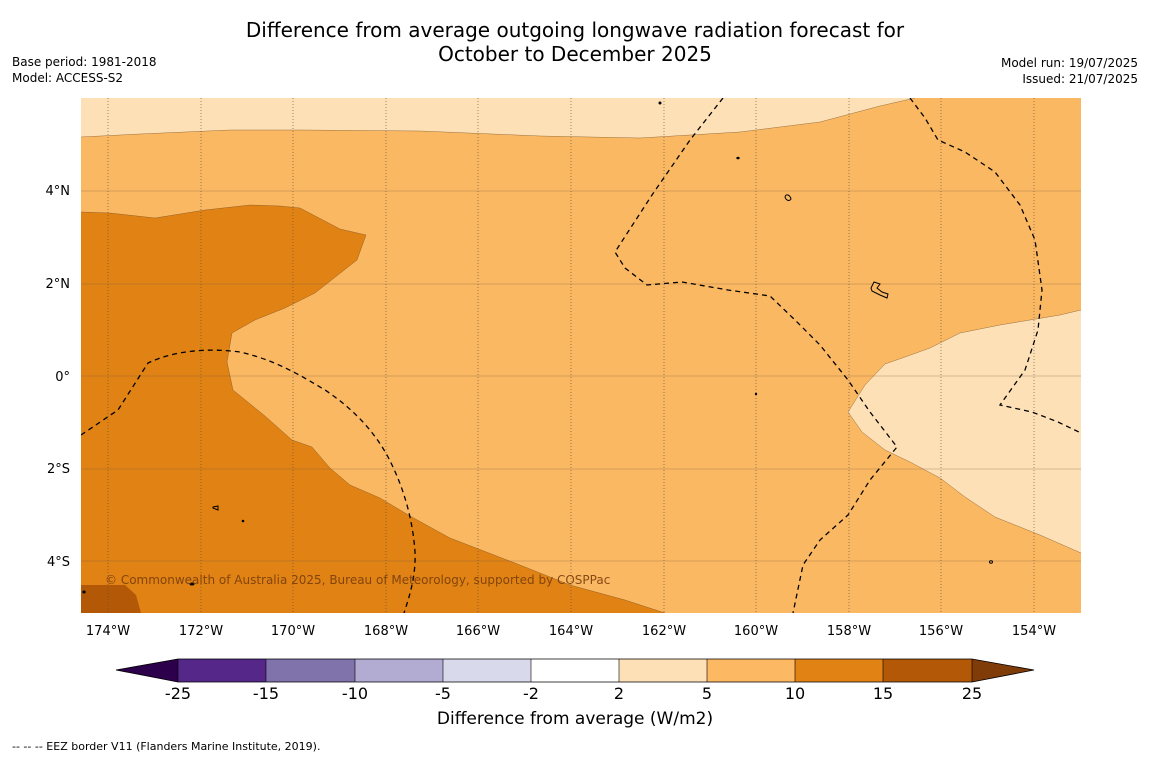 The image size is (1150, 758). What do you see at coordinates (849, 631) in the screenshot?
I see `lon-label-158w: 158°W` at bounding box center [849, 631].